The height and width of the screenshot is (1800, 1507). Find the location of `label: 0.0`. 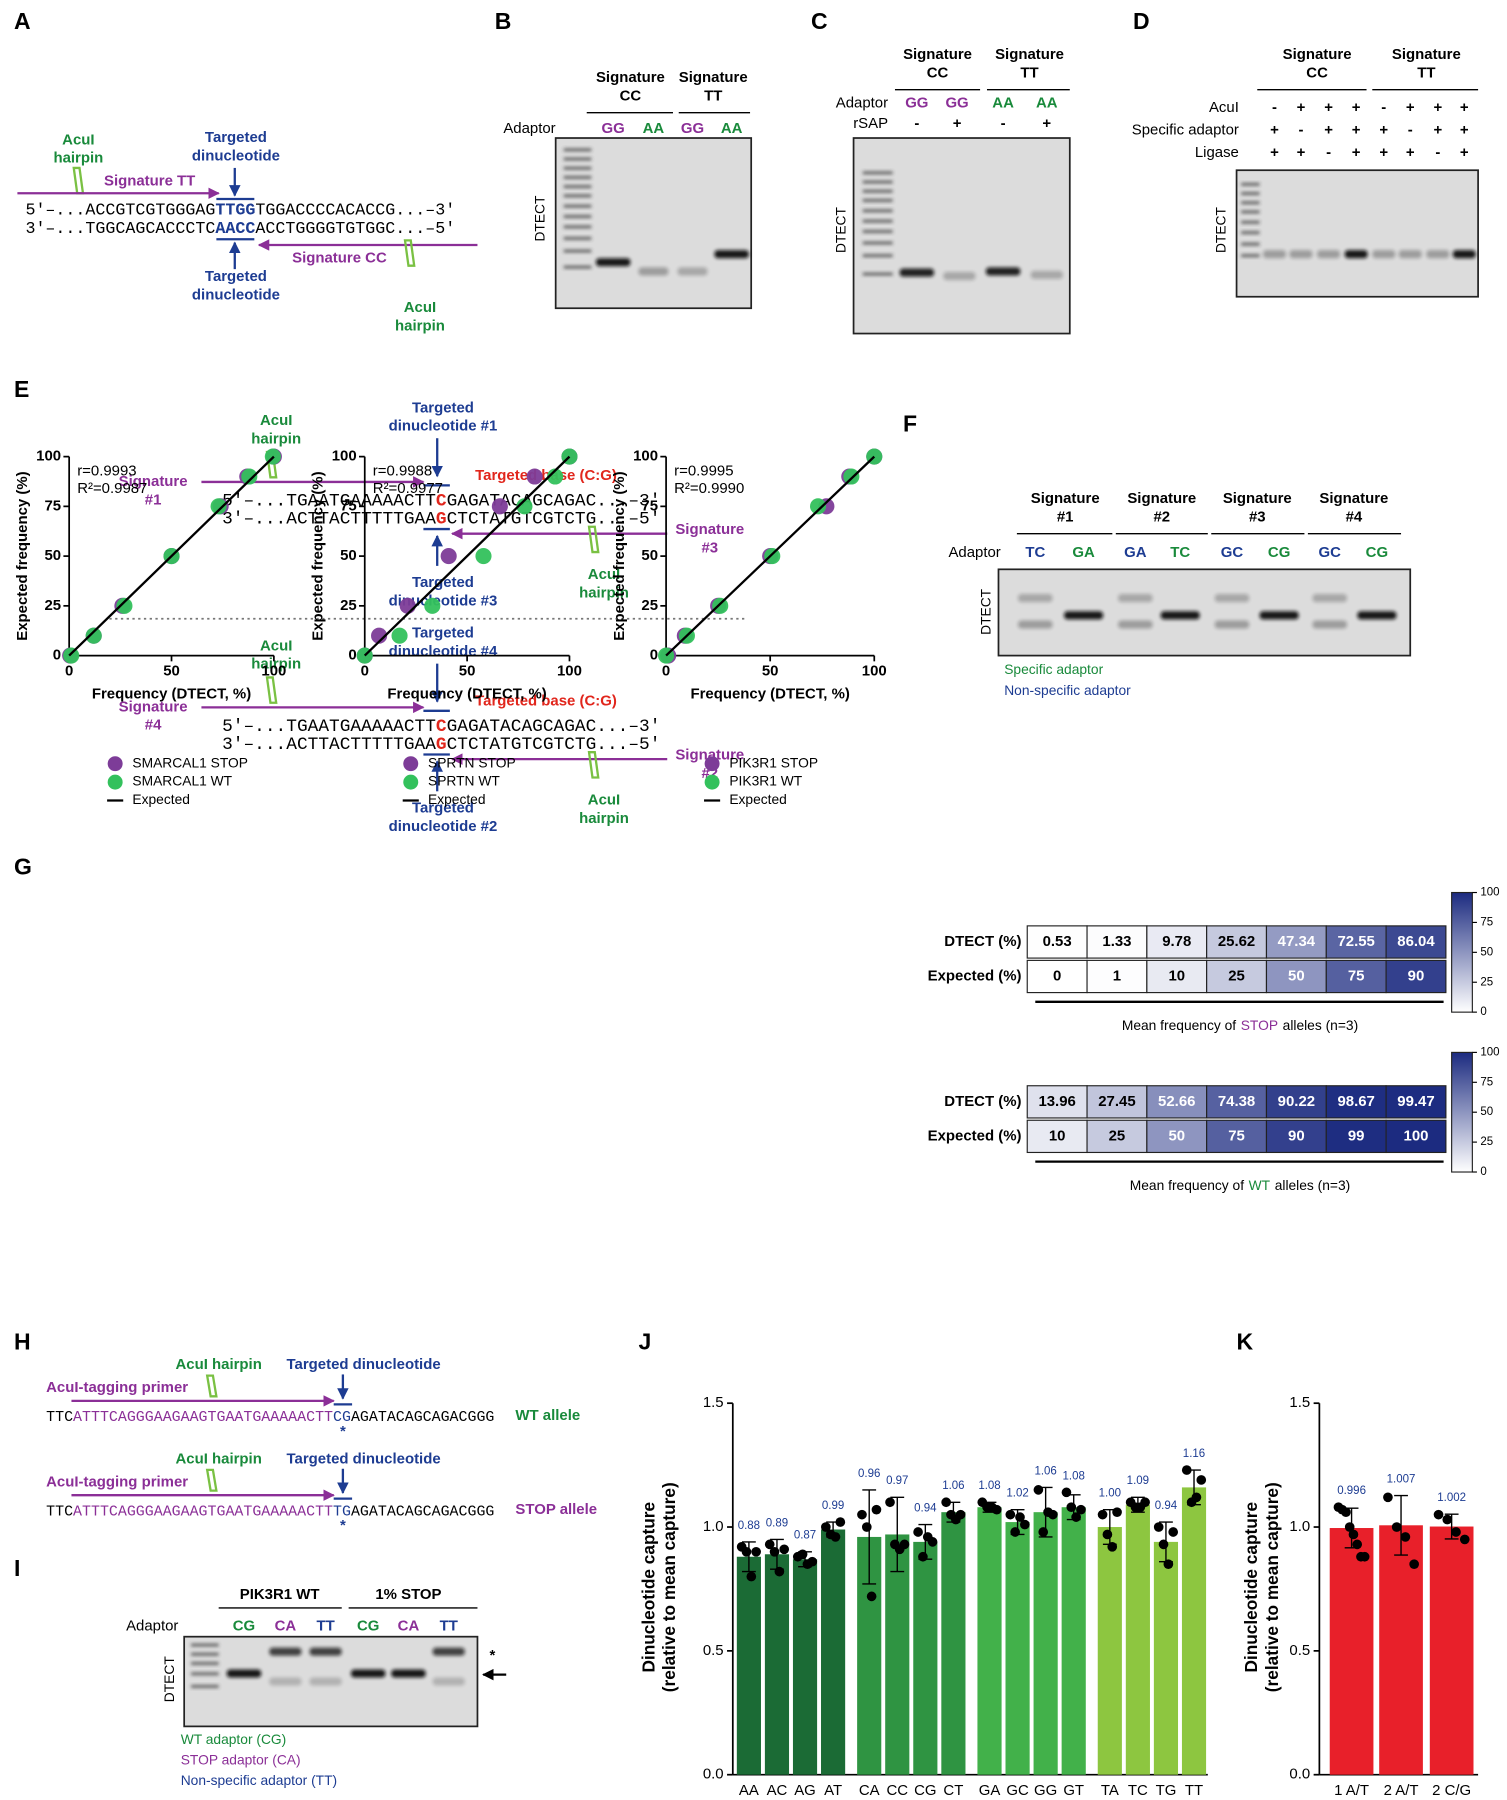

label: 0.0 is located at coordinates (713, 1774).